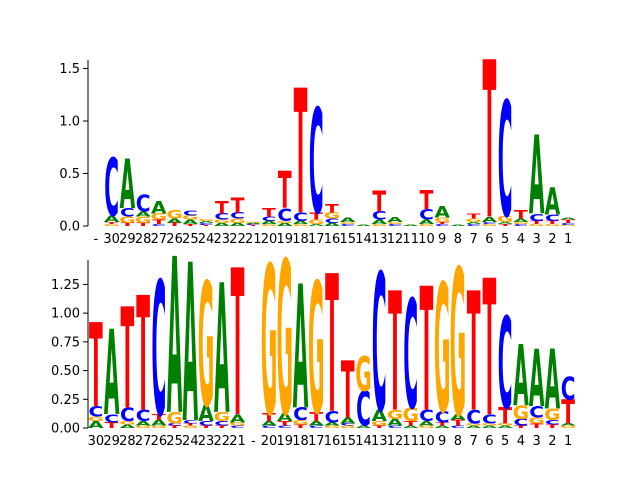 This screenshot has width=640, height=480. What do you see at coordinates (143, 239) in the screenshot?
I see `x-tick-label: 28` at bounding box center [143, 239].